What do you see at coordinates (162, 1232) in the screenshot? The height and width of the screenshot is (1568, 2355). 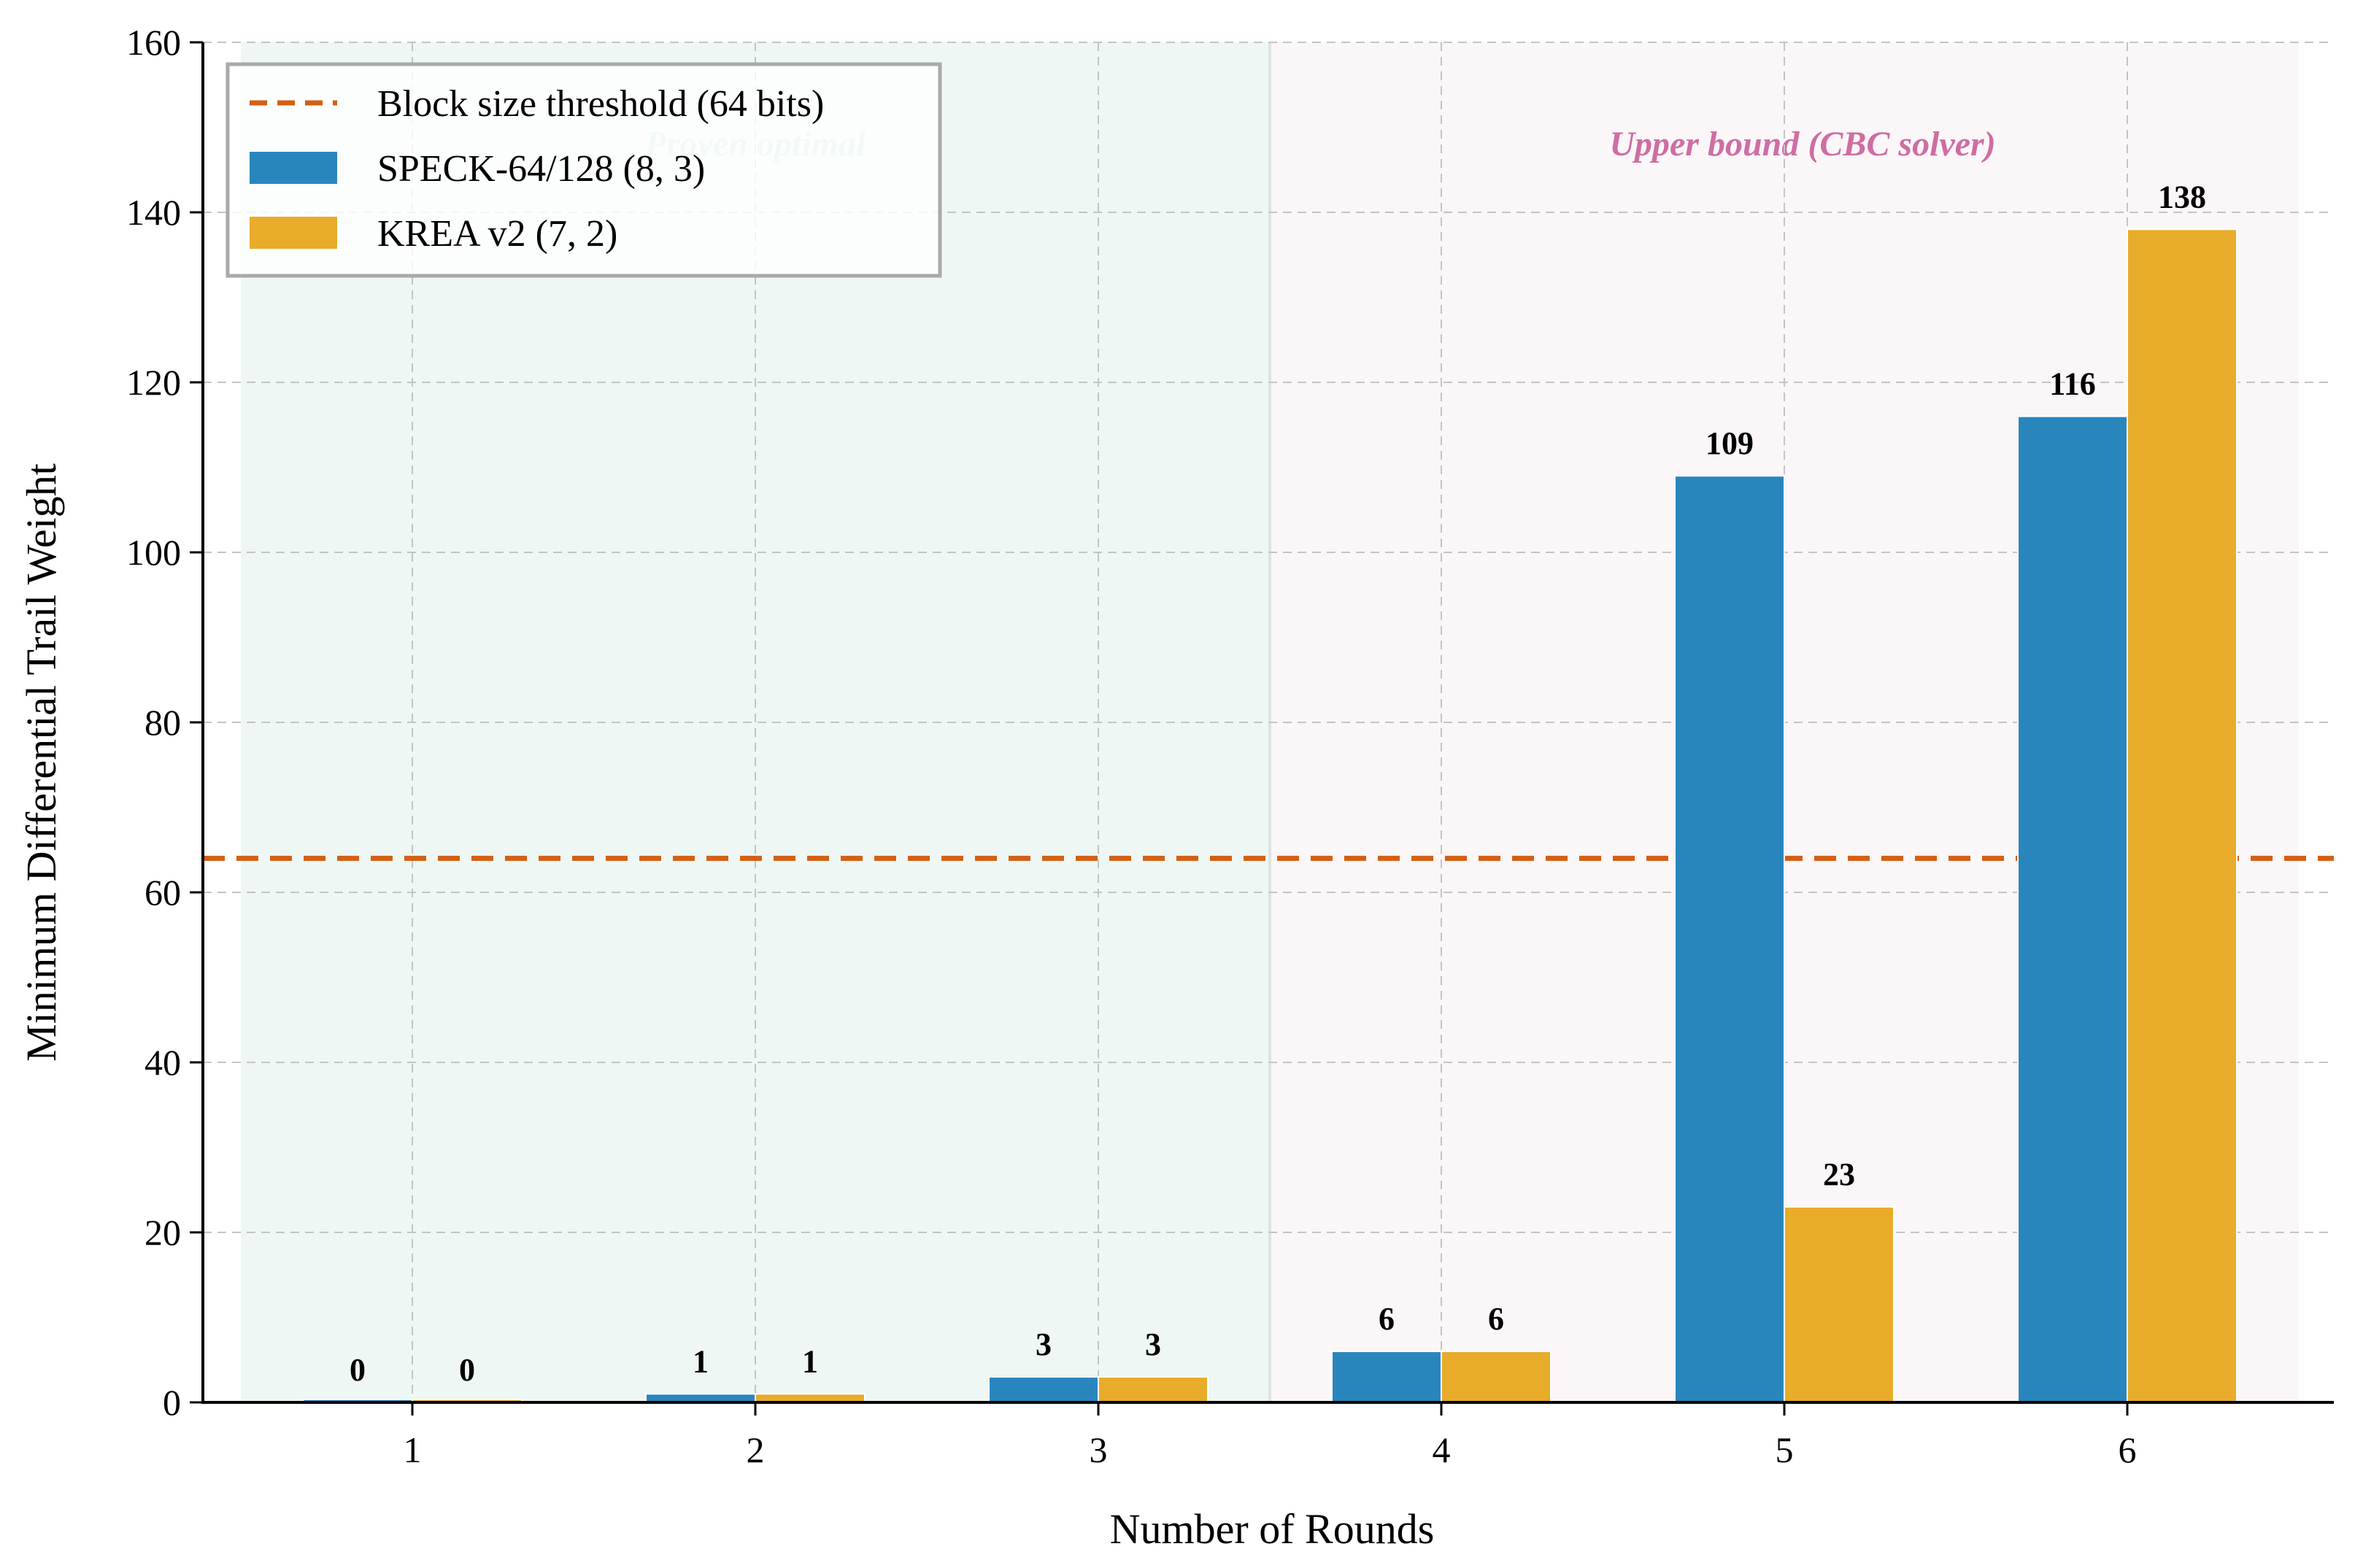 I see `y-tick-label: 20` at bounding box center [162, 1232].